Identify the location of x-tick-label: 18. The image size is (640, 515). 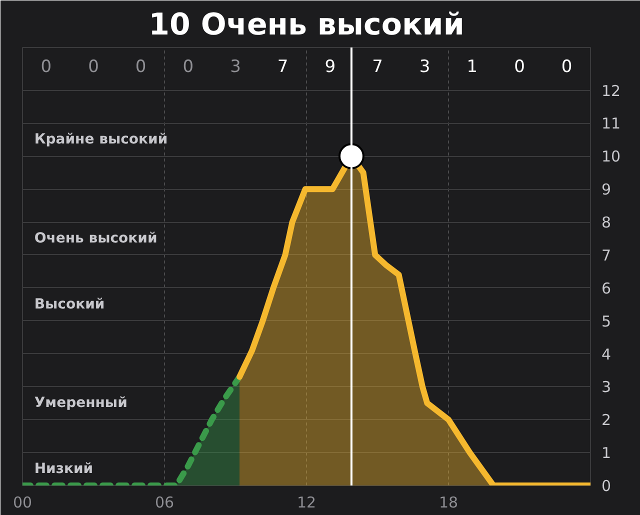
(448, 503).